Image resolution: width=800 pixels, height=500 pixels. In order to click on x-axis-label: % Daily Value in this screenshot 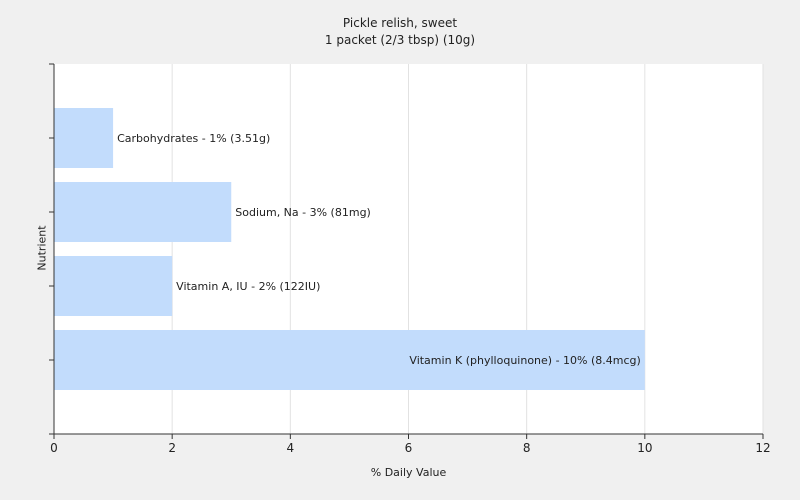, I will do `click(408, 472)`.